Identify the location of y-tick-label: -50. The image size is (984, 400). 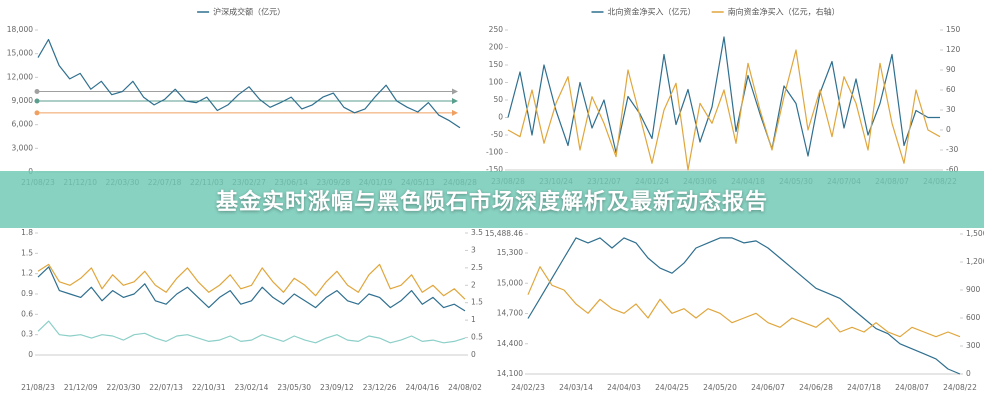
(497, 134).